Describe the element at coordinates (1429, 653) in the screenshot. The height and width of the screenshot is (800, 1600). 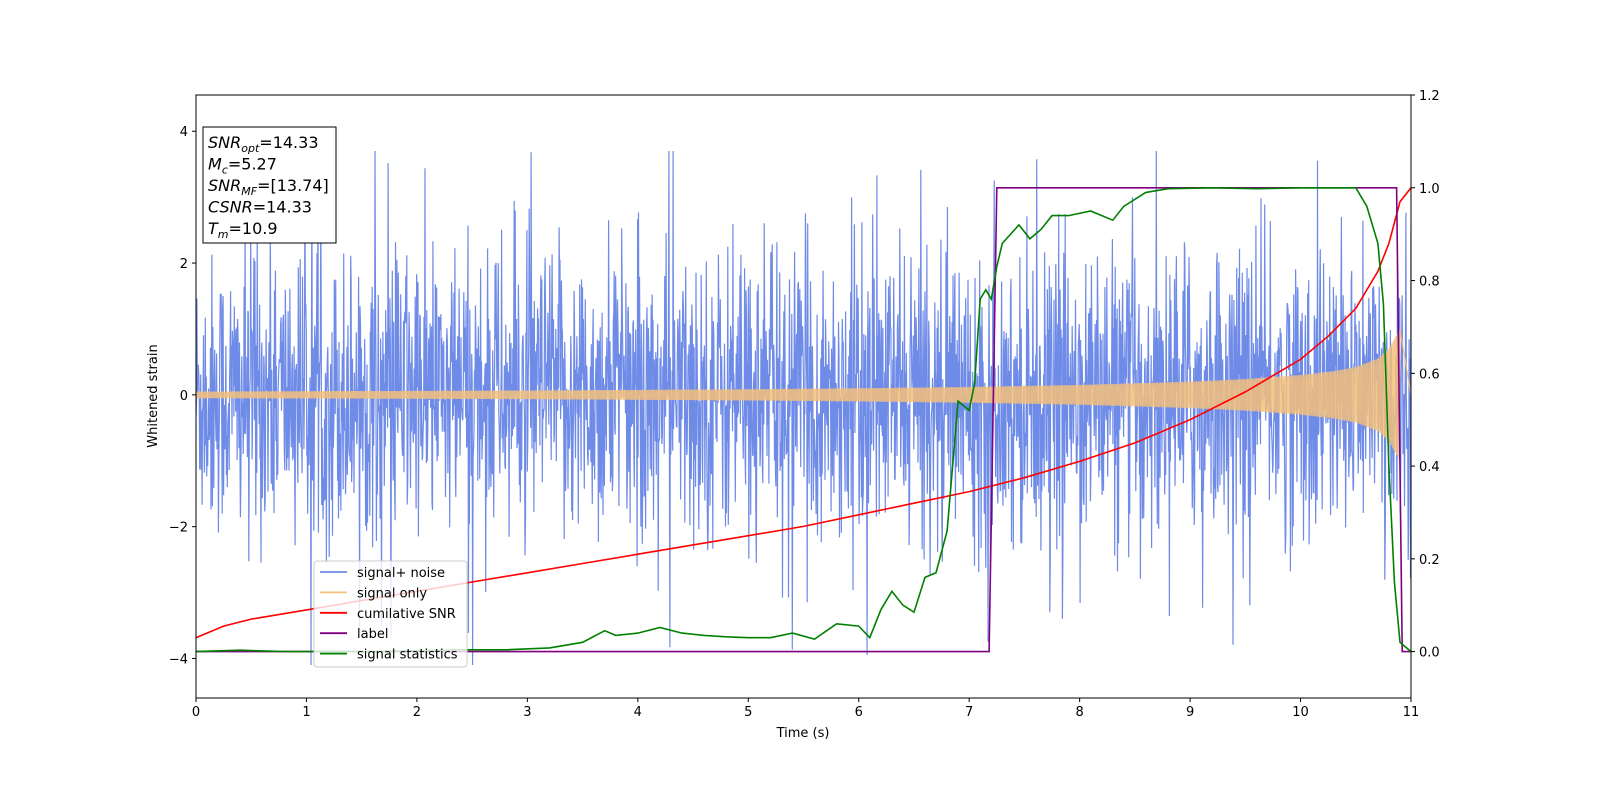
I see `y-right-tick-label: 0.0` at that location.